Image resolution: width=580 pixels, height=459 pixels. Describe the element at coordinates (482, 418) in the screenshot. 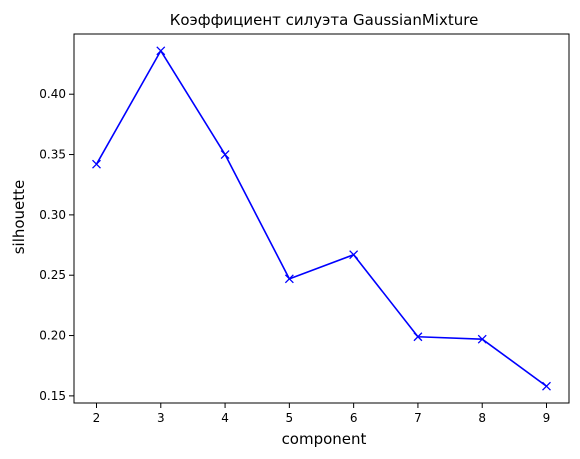

I see `x-tick-label: 8` at that location.